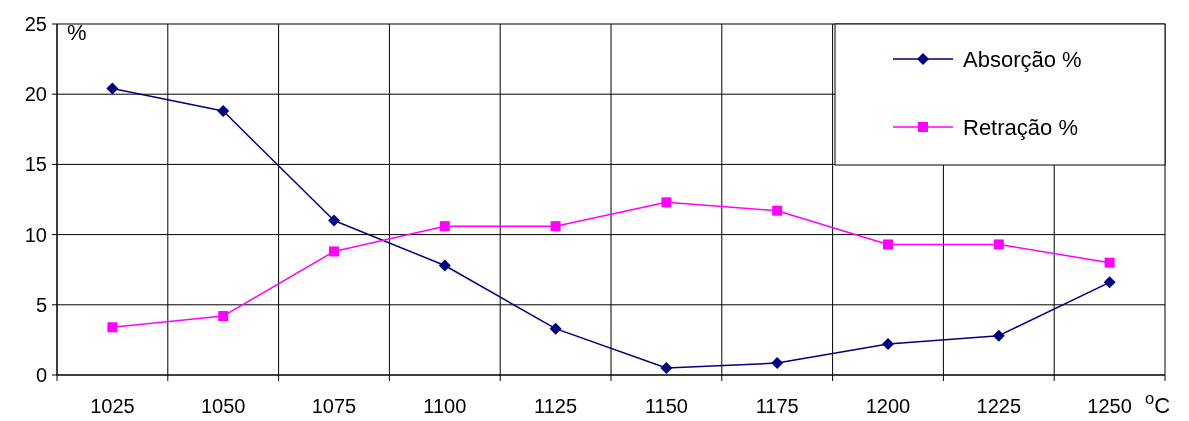 Image resolution: width=1189 pixels, height=421 pixels. Describe the element at coordinates (35, 94) in the screenshot. I see `y-tick-label: 20` at that location.